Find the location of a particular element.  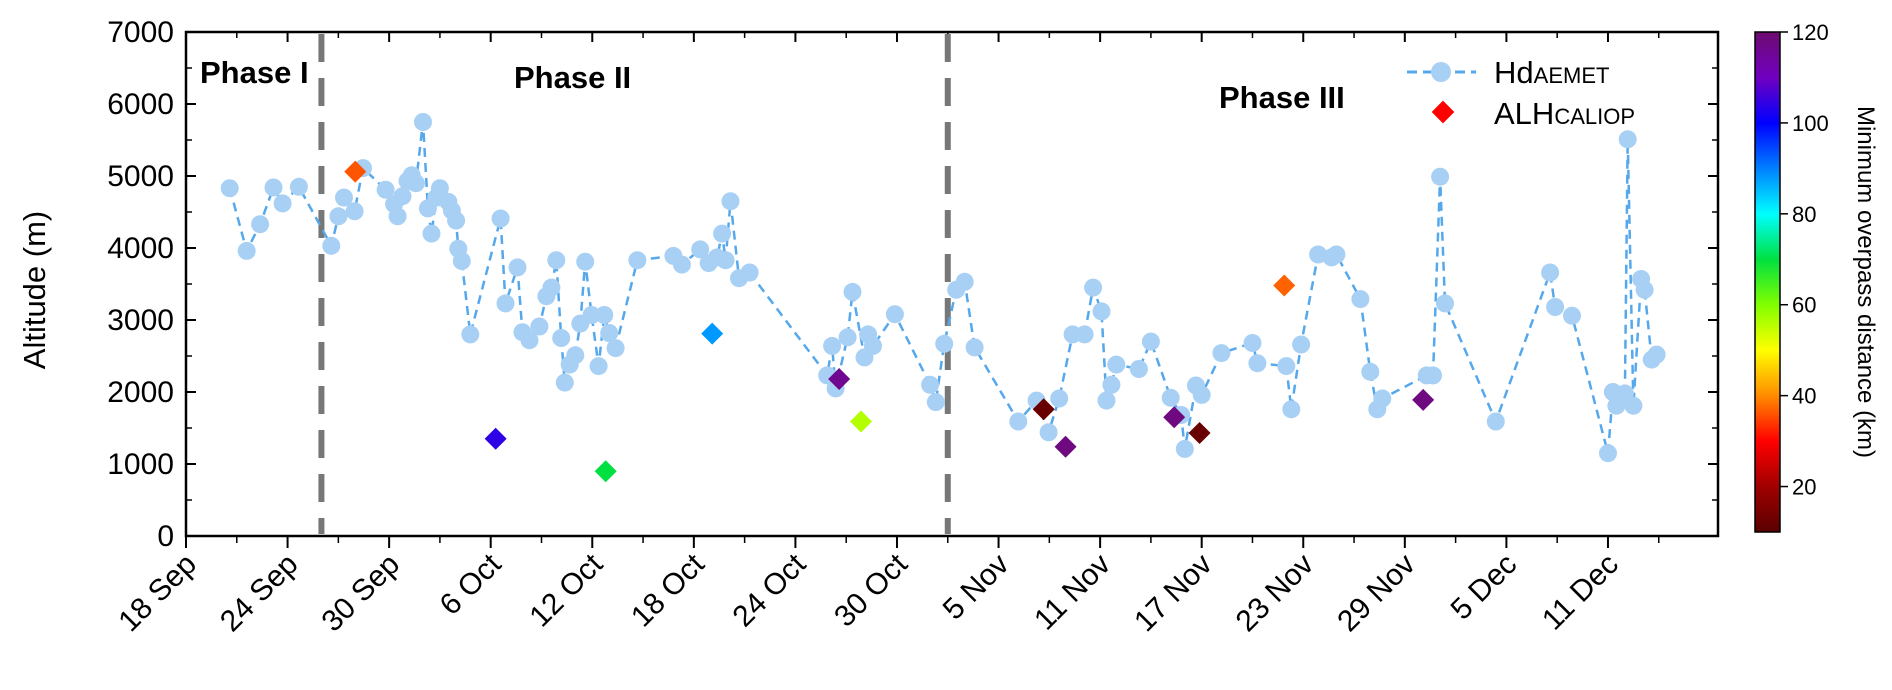

legend-alh-label: ALHCALIOP is located at coordinates (1564, 113).